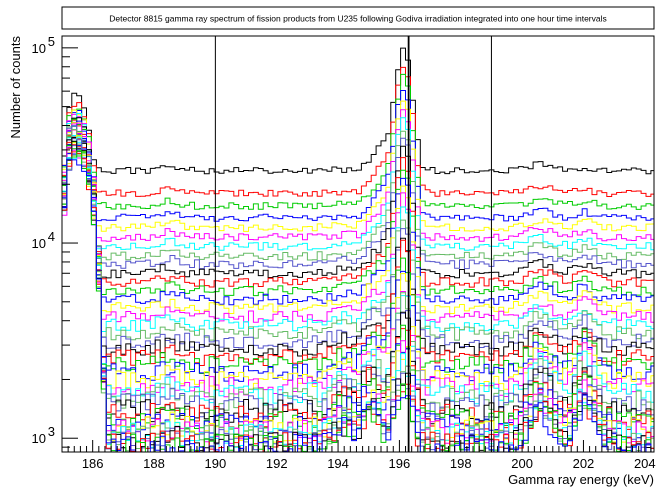 The height and width of the screenshot is (492, 662). What do you see at coordinates (581, 479) in the screenshot?
I see `x-axis-title: Gamma ray energy (keV)` at bounding box center [581, 479].